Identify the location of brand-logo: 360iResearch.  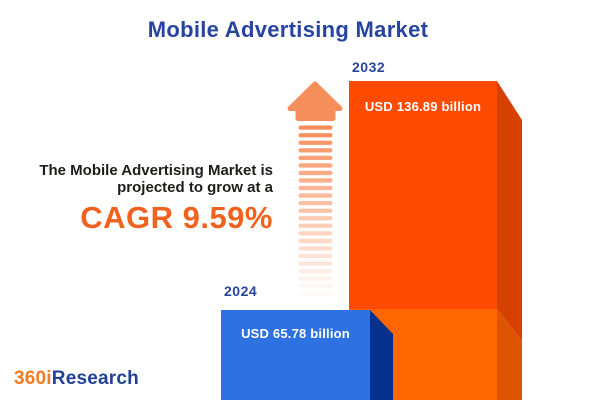
(76, 379).